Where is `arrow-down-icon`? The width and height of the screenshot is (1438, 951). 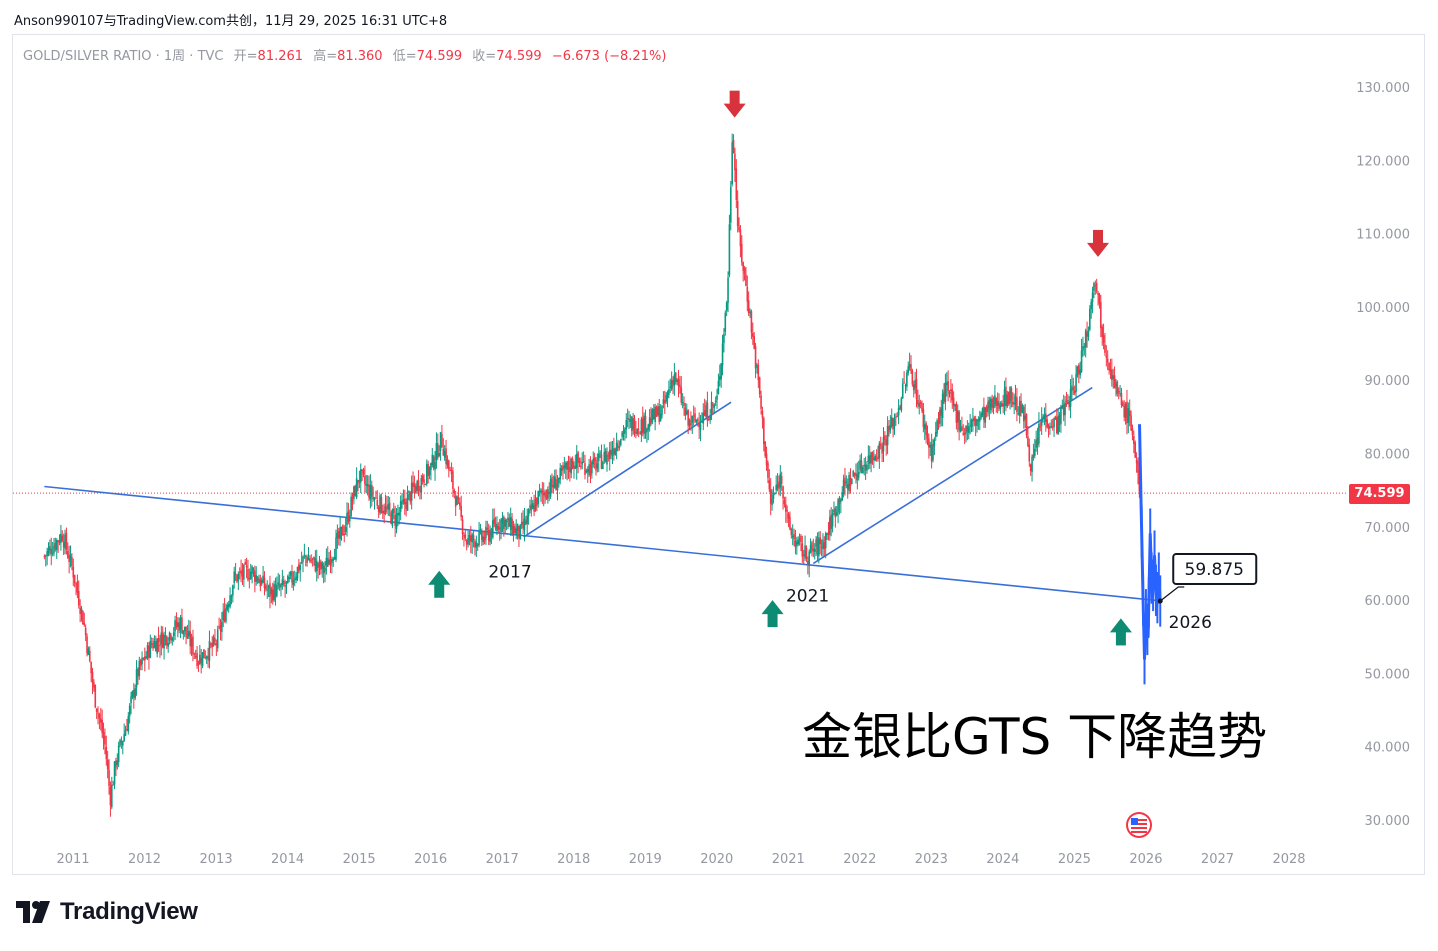 arrow-down-icon is located at coordinates (734, 104).